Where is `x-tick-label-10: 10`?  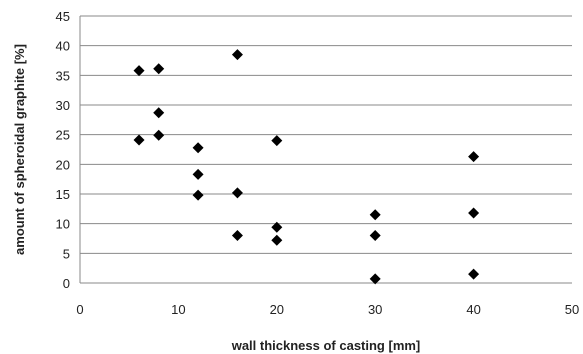
x-tick-label-10: 10 is located at coordinates (178, 309).